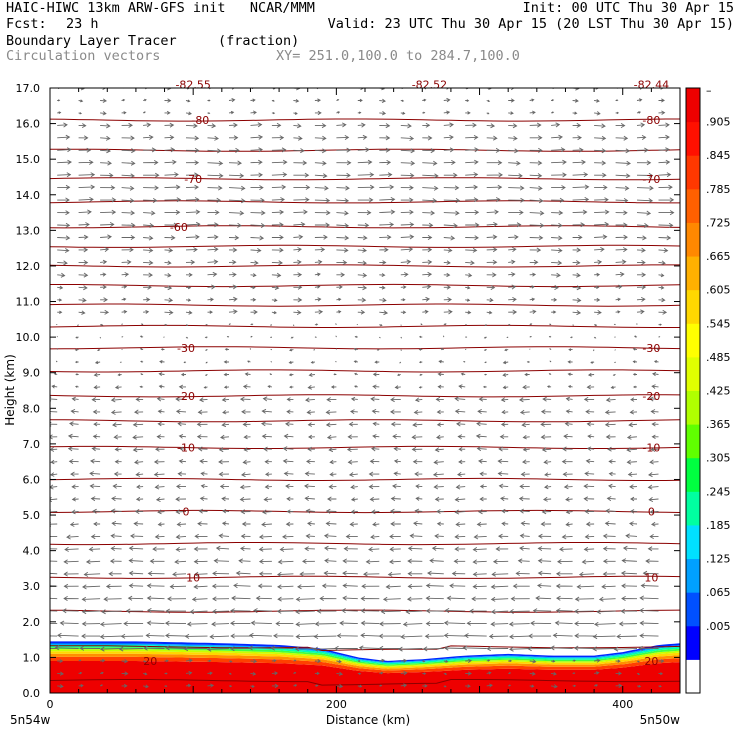 Image resolution: width=740 pixels, height=740 pixels. What do you see at coordinates (259, 41) in the screenshot?
I see `field-unit: (fraction)` at bounding box center [259, 41].